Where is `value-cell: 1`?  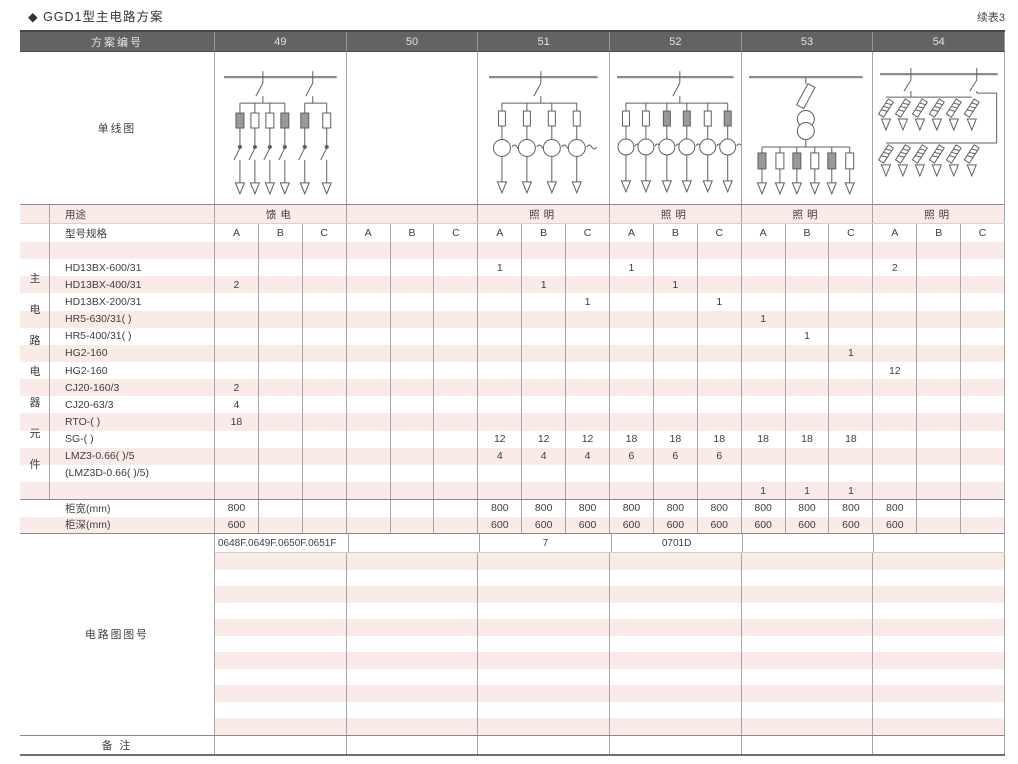 value-cell: 1 is located at coordinates (676, 285).